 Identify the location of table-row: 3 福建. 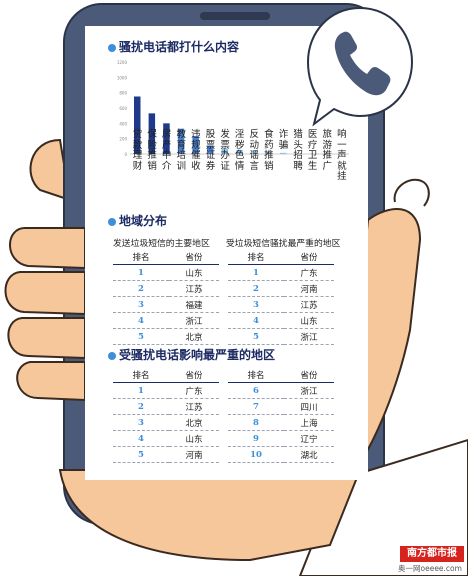
(166, 304).